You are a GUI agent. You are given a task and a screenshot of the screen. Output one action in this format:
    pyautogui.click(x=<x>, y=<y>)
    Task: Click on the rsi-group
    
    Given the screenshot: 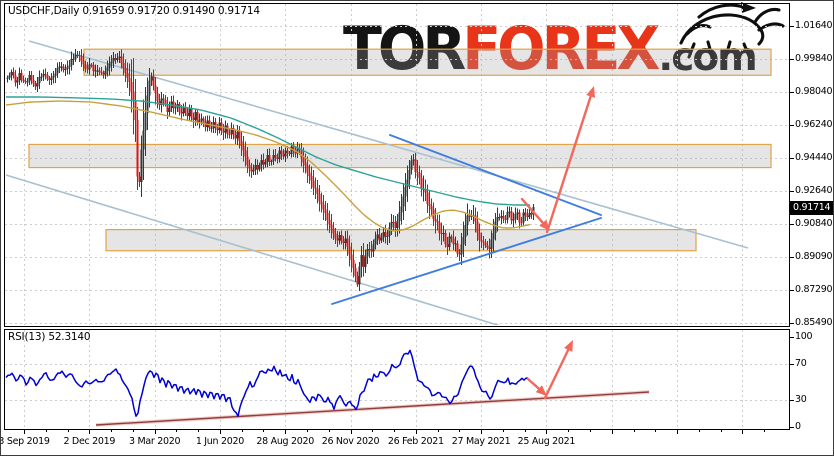 What is the action you would take?
    pyautogui.click(x=327, y=388)
    